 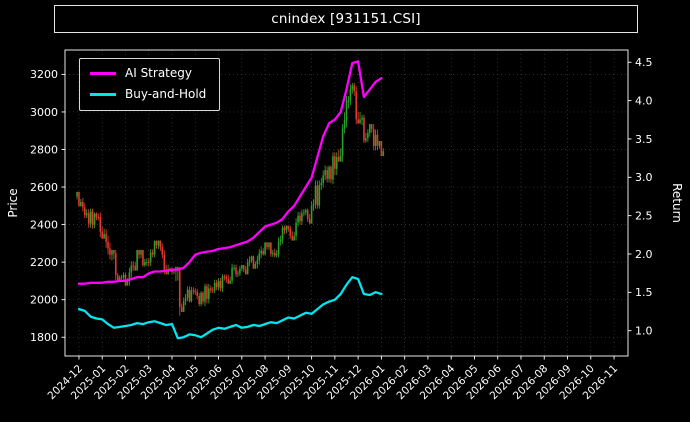 I want to click on svg-text: 2800, so click(x=44, y=149).